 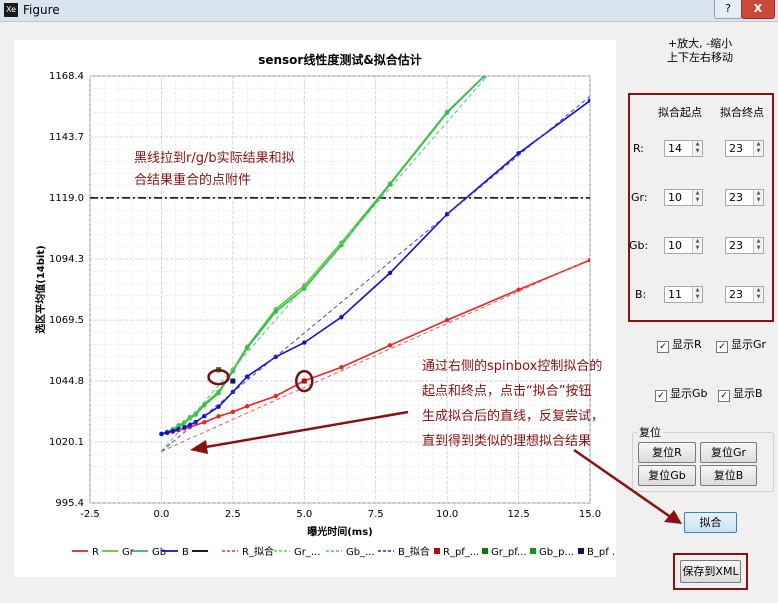 What do you see at coordinates (95, 552) in the screenshot?
I see `legend-label: R` at bounding box center [95, 552].